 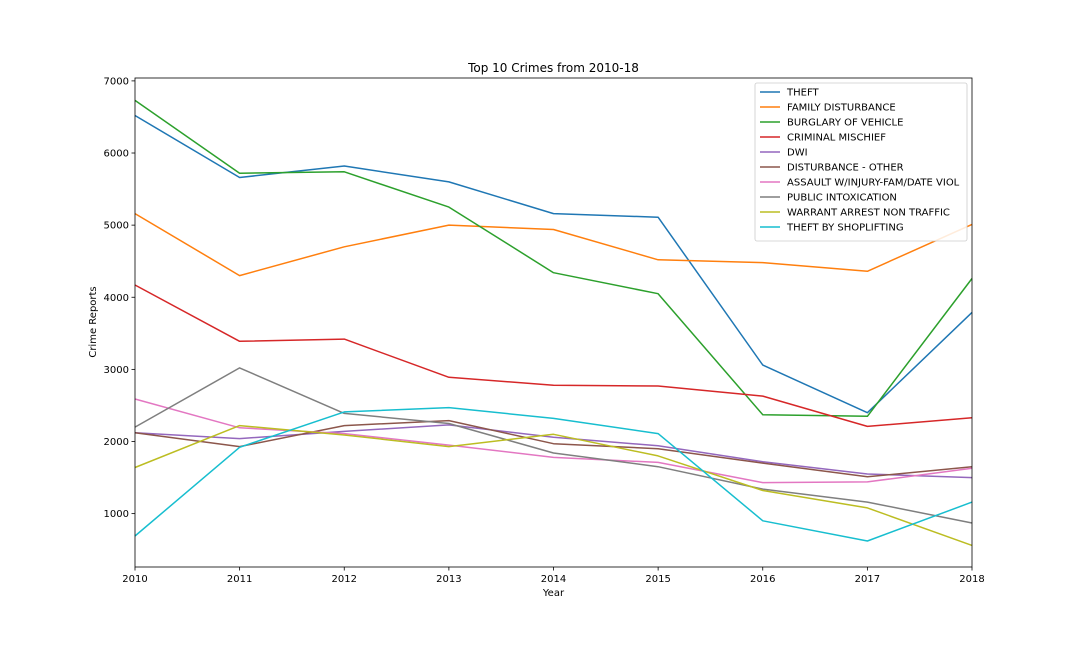 I want to click on legend-frame, so click(x=861, y=162).